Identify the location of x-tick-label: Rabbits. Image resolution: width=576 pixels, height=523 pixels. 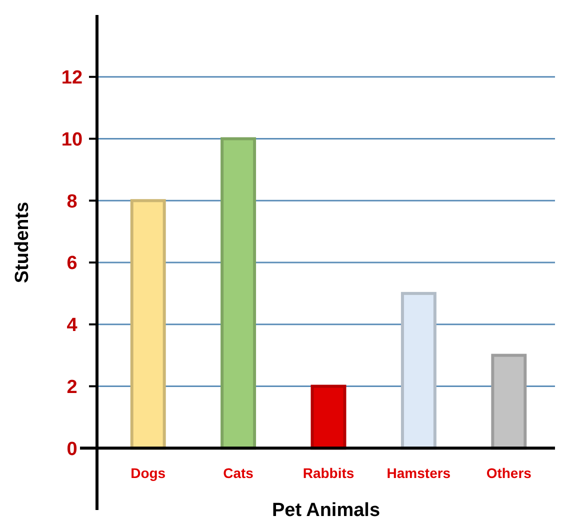
(328, 473).